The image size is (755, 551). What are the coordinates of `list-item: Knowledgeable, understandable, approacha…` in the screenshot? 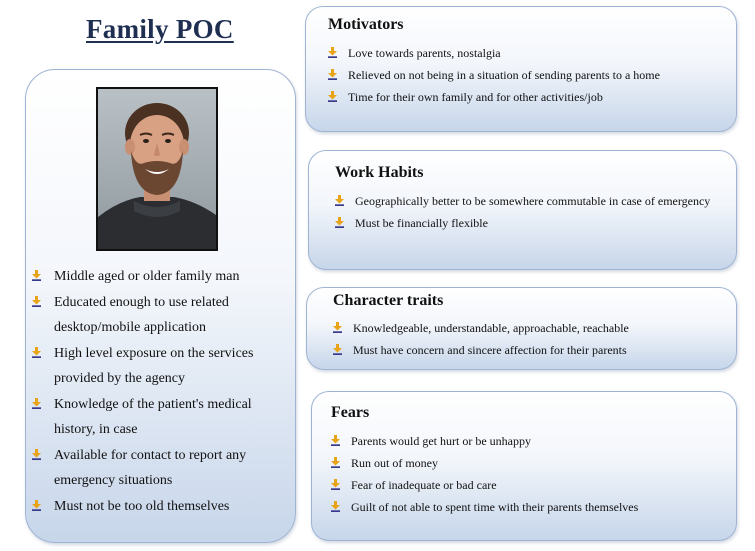 It's located at (528, 328).